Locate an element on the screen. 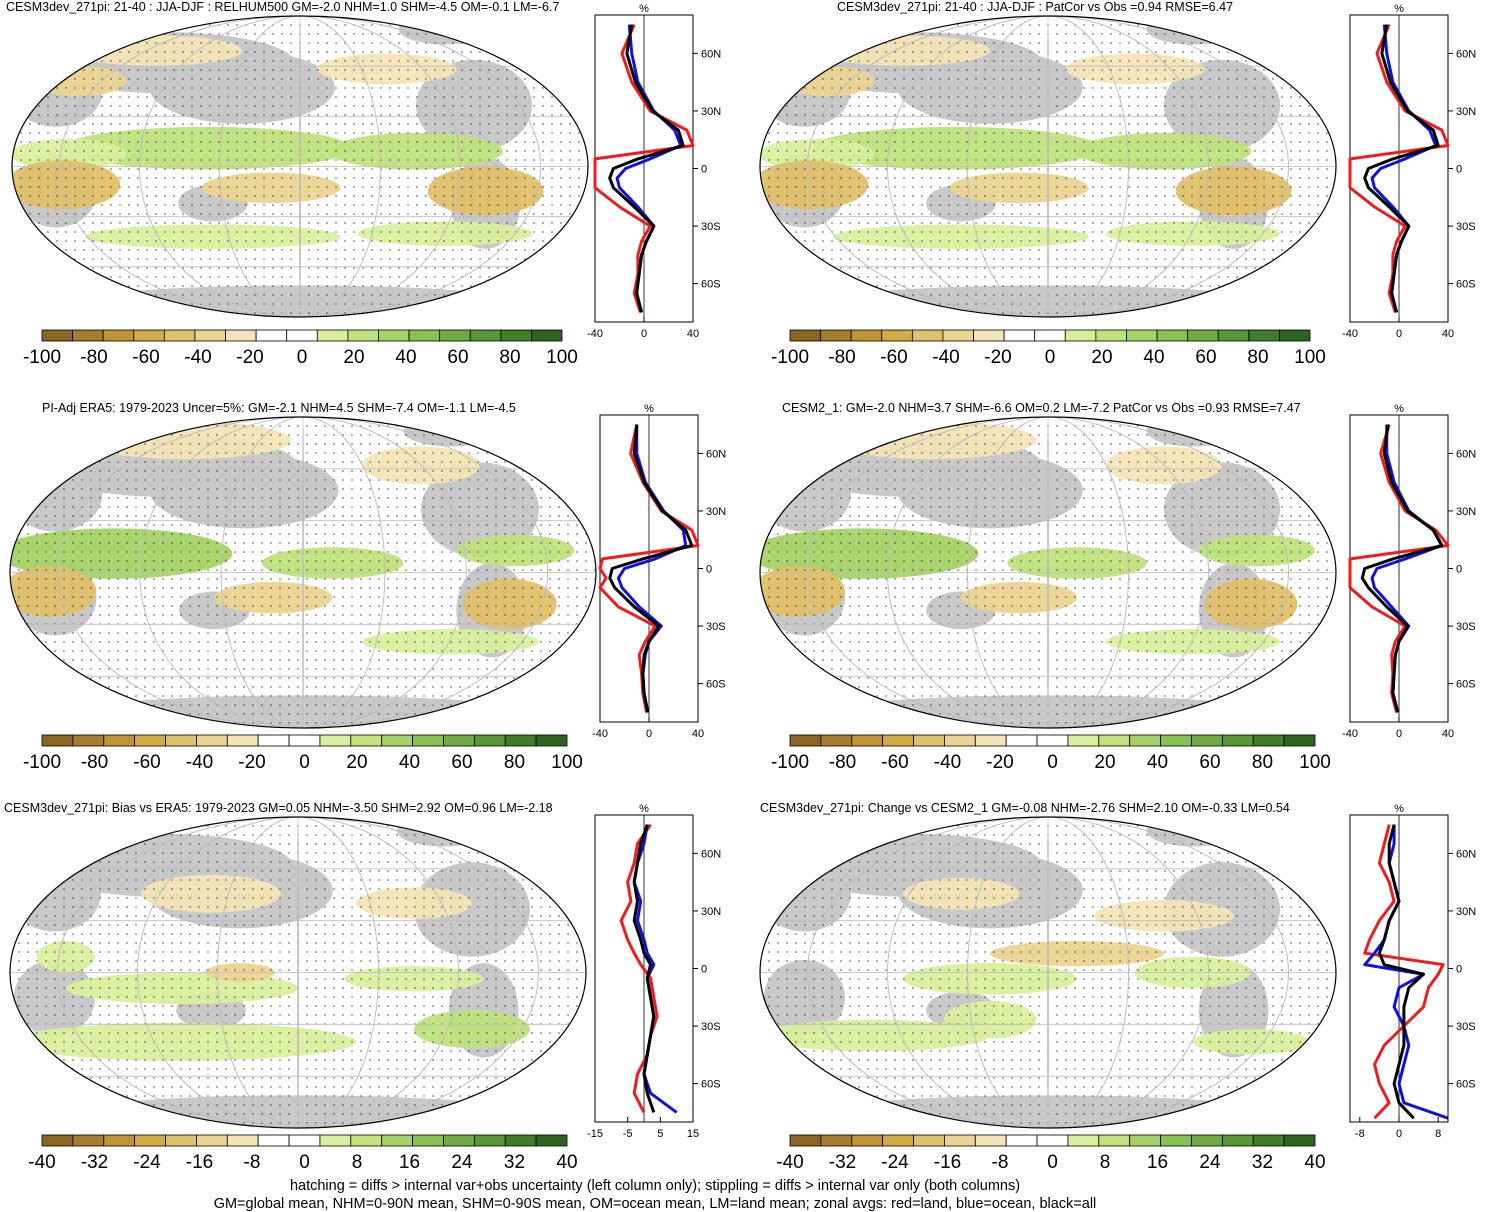 This screenshot has height=1212, width=1491. colorbar-label: -20 is located at coordinates (997, 357).